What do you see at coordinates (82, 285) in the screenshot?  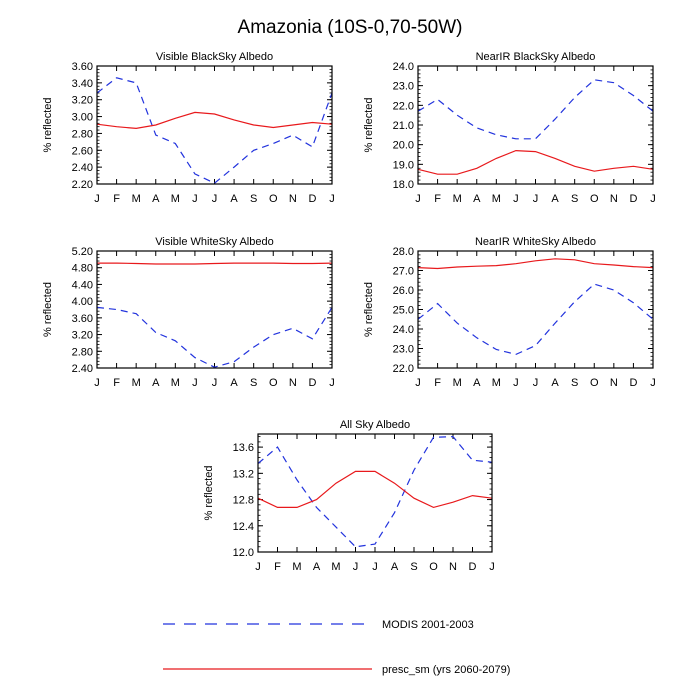 I see `y-tick-label: 4.40` at bounding box center [82, 285].